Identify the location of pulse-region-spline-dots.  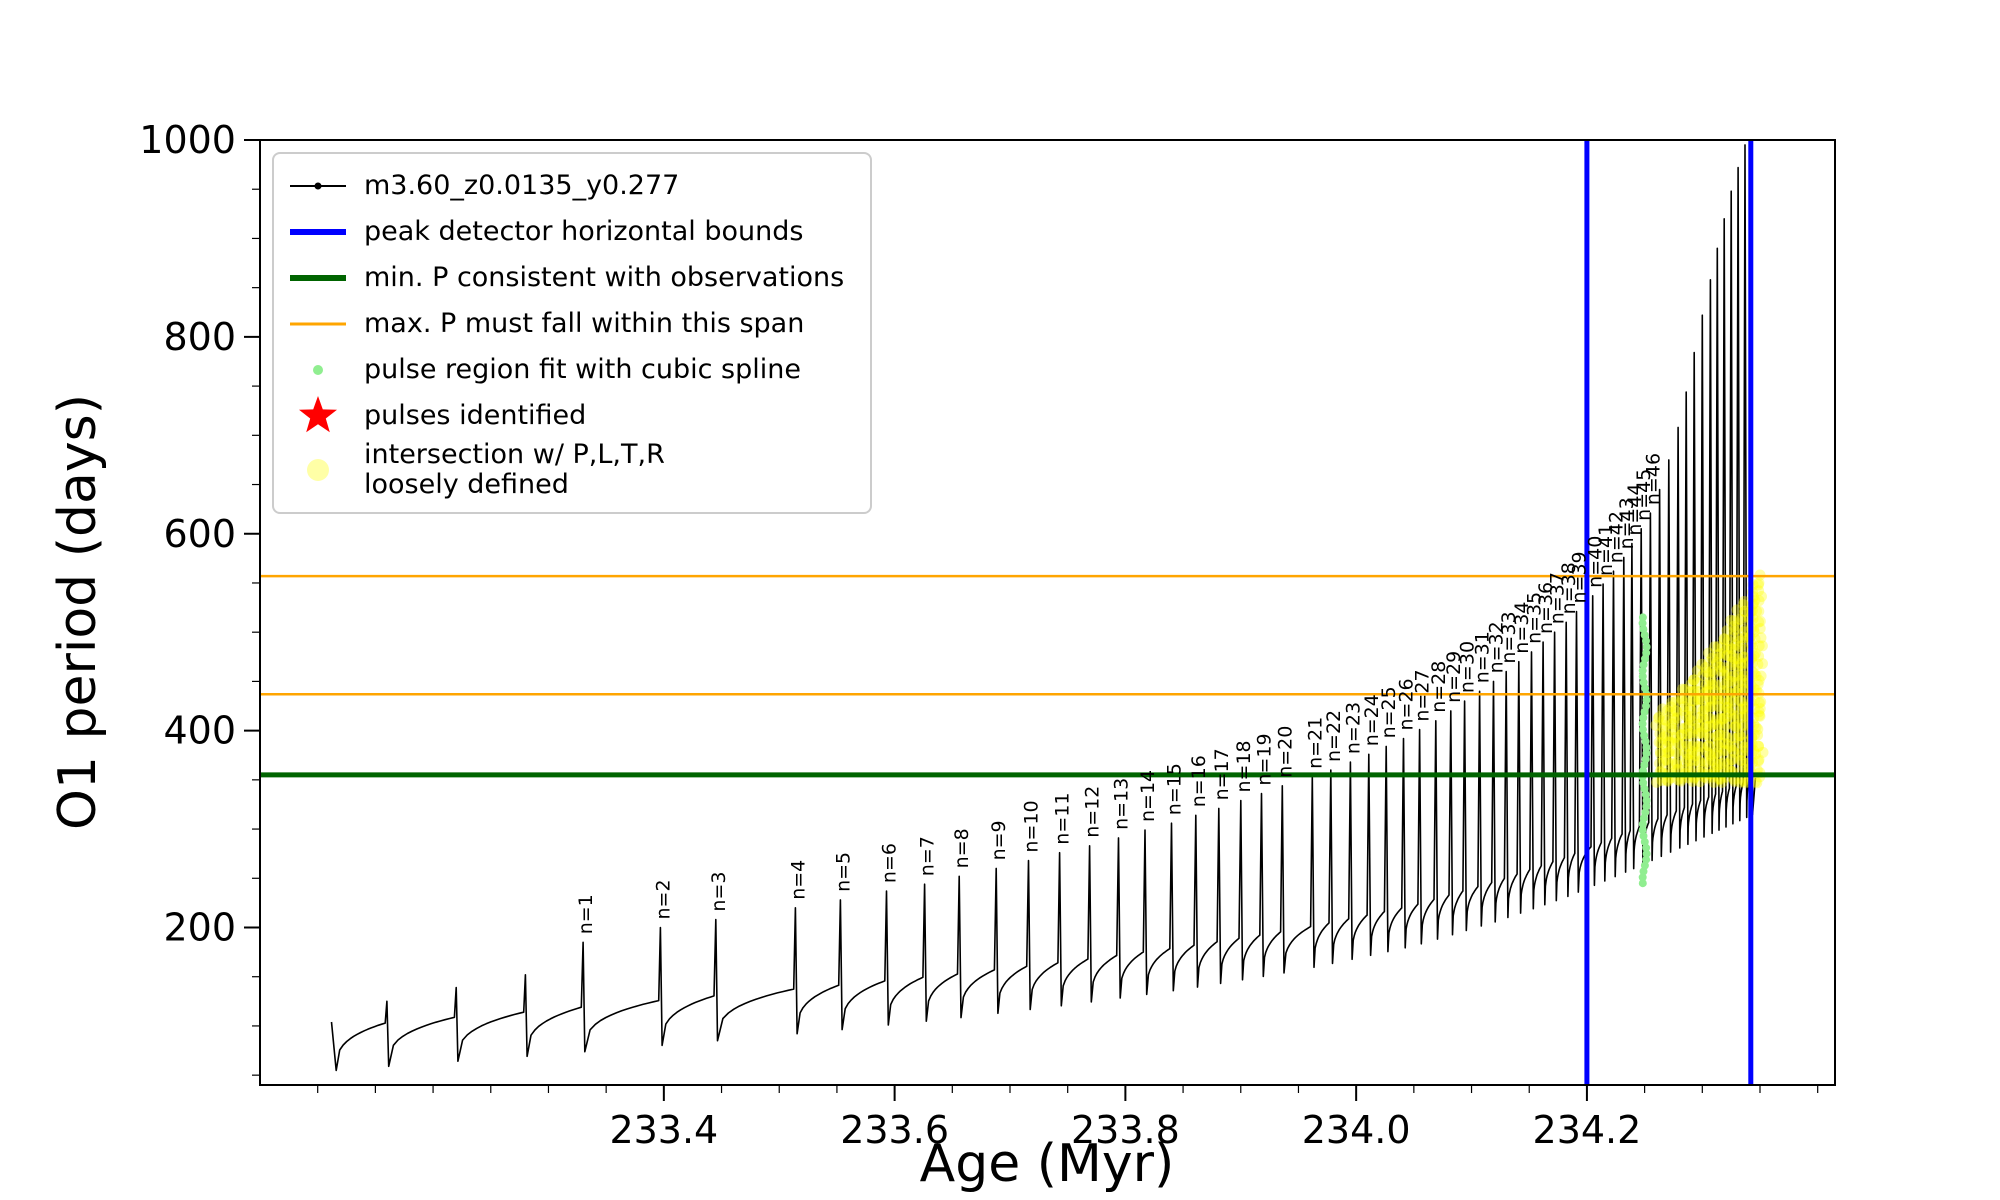
(1644, 750).